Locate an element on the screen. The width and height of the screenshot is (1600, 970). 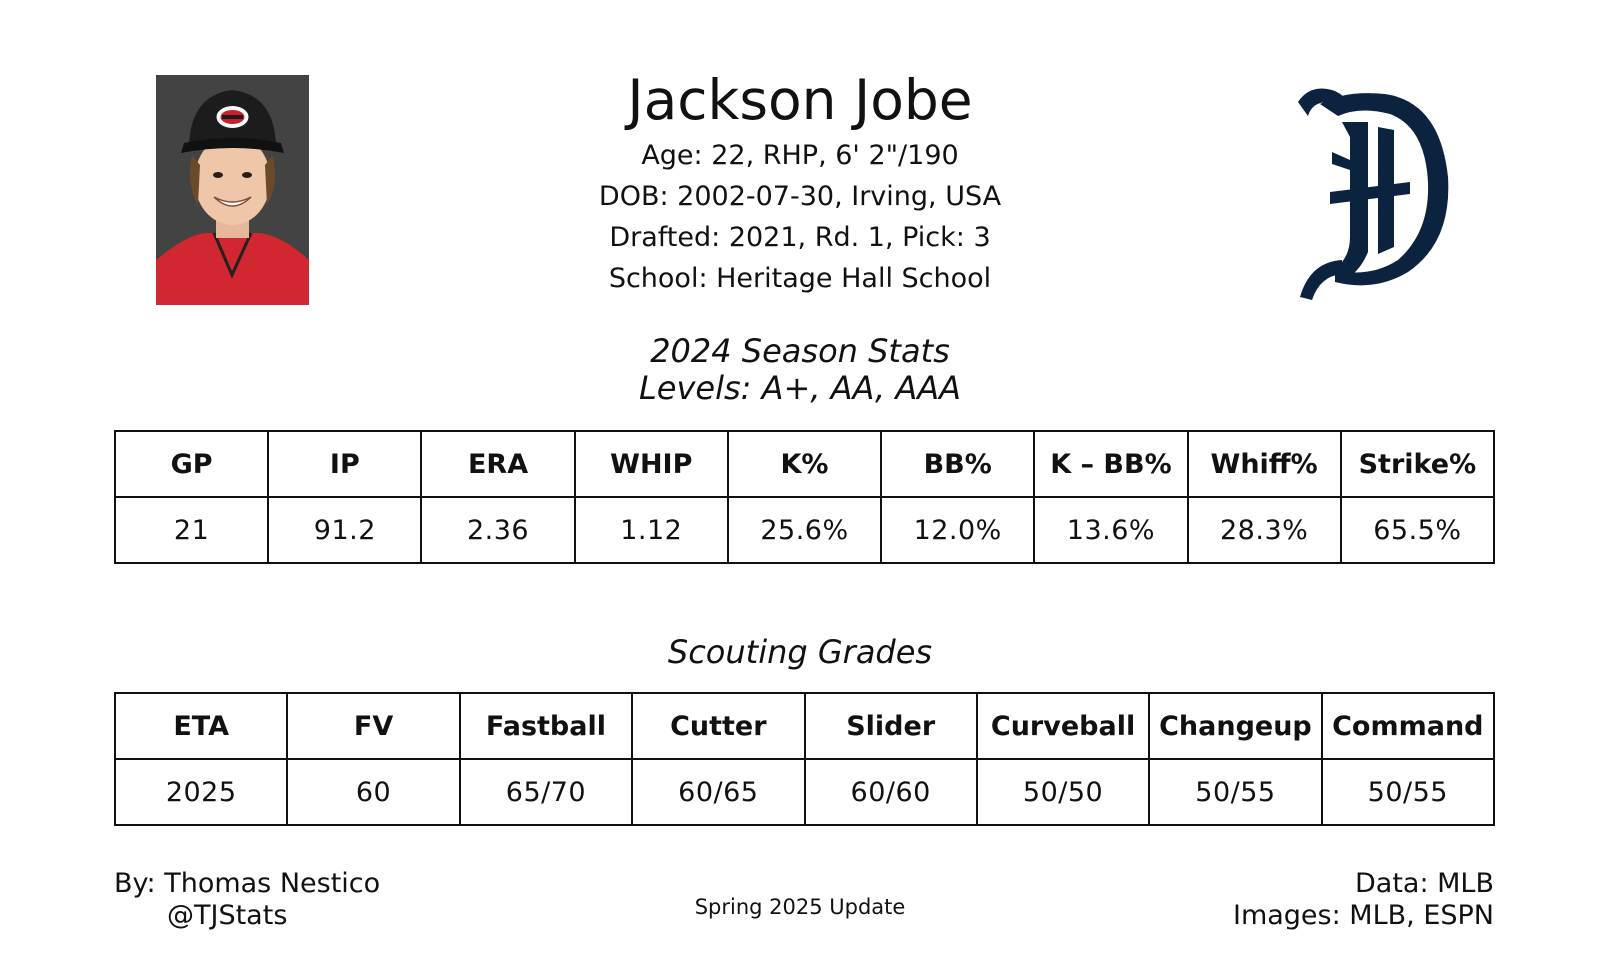
stats-header-cell: GP is located at coordinates (191, 464).